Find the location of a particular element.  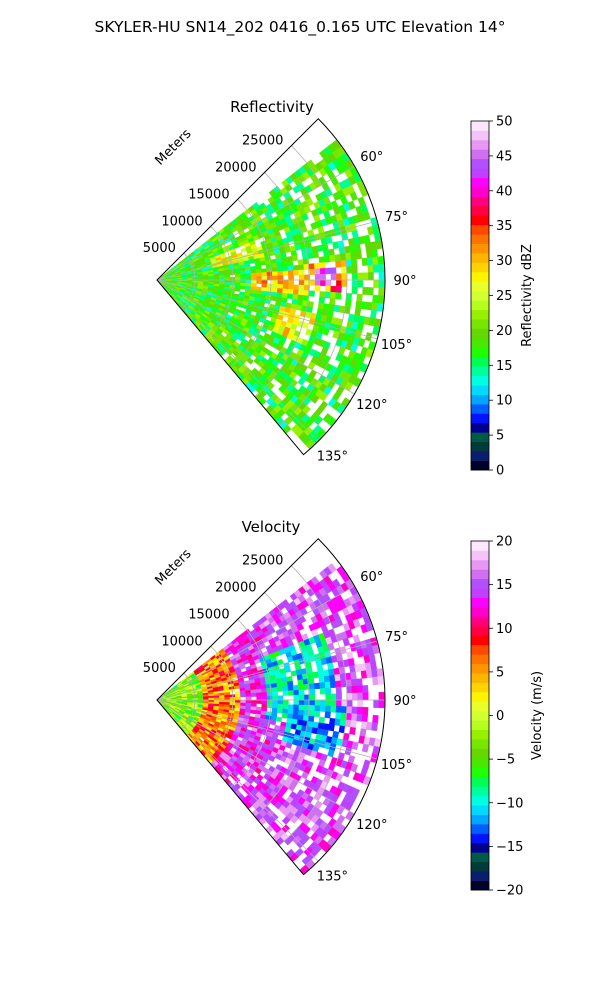

reflectivity-frame is located at coordinates (271, 287).